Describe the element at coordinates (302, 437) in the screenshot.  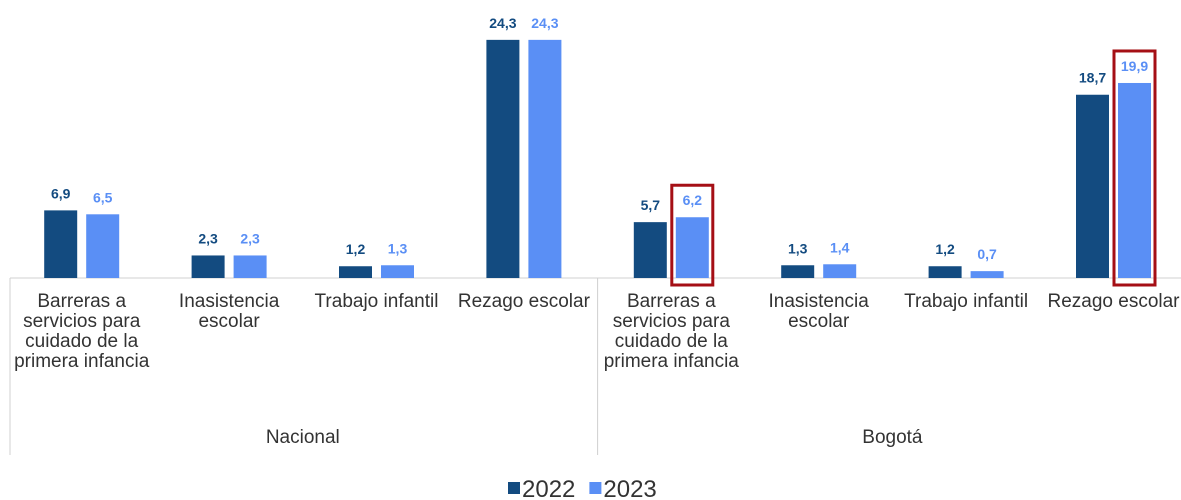
I see `group-label: Nacional` at that location.